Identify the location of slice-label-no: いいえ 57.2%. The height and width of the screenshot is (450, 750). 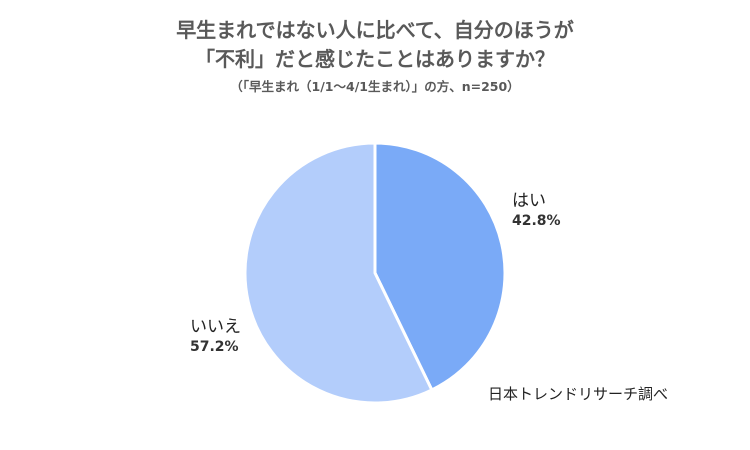
(215, 333).